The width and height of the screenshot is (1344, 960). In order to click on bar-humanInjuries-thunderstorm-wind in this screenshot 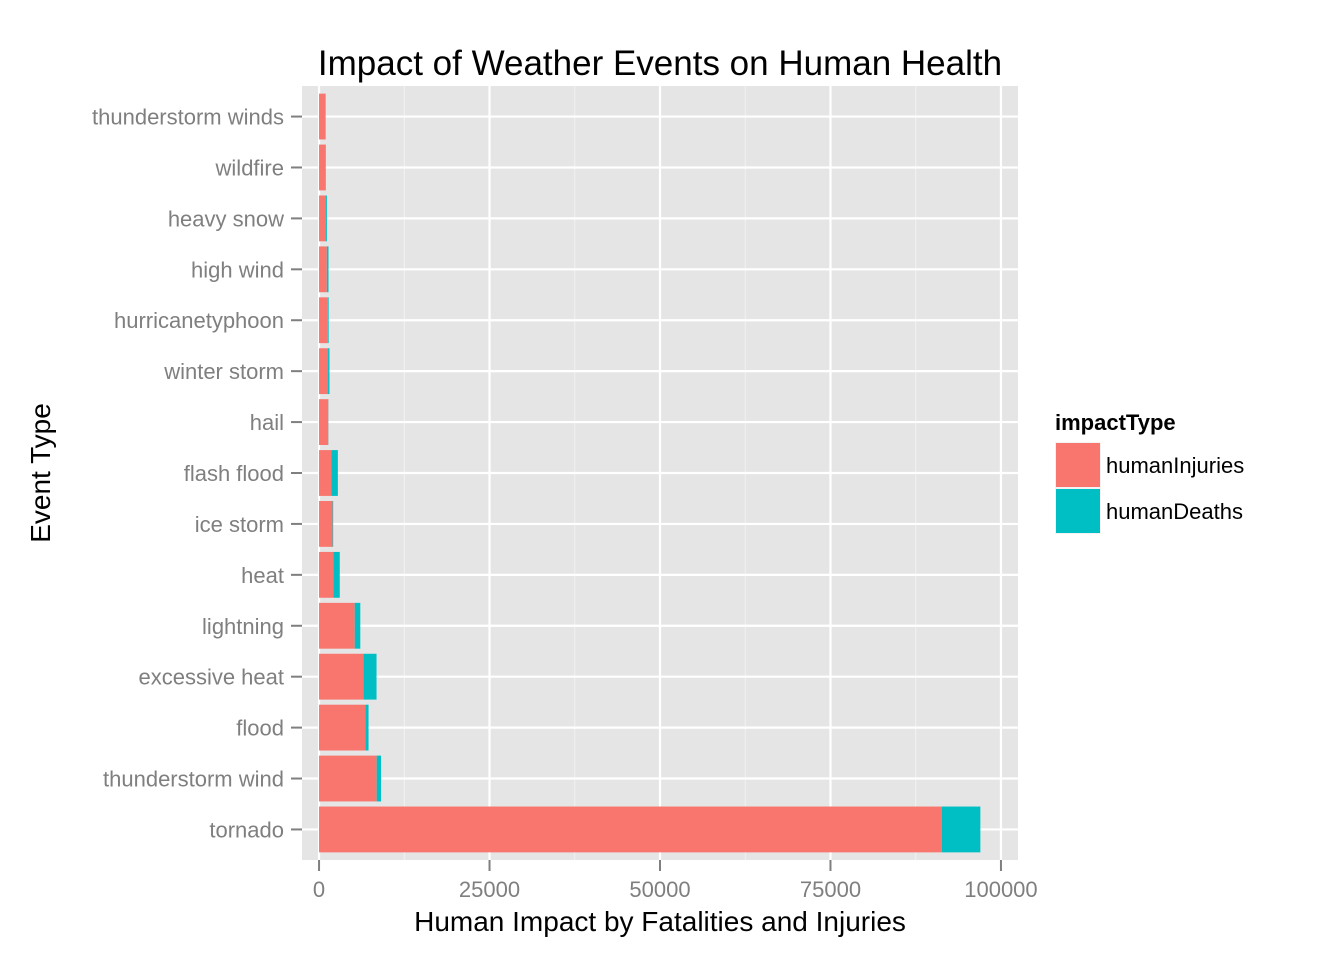, I will do `click(348, 778)`.